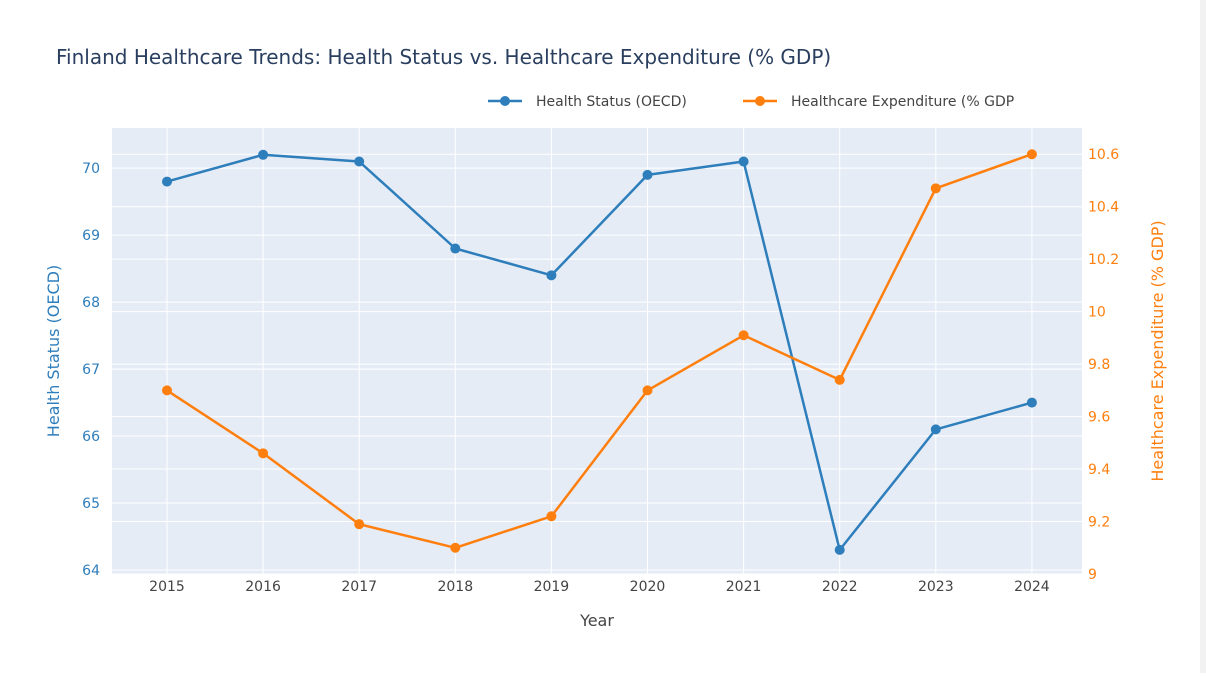  Describe the element at coordinates (1103, 208) in the screenshot. I see `y-right-tick-label: 10.4` at that location.